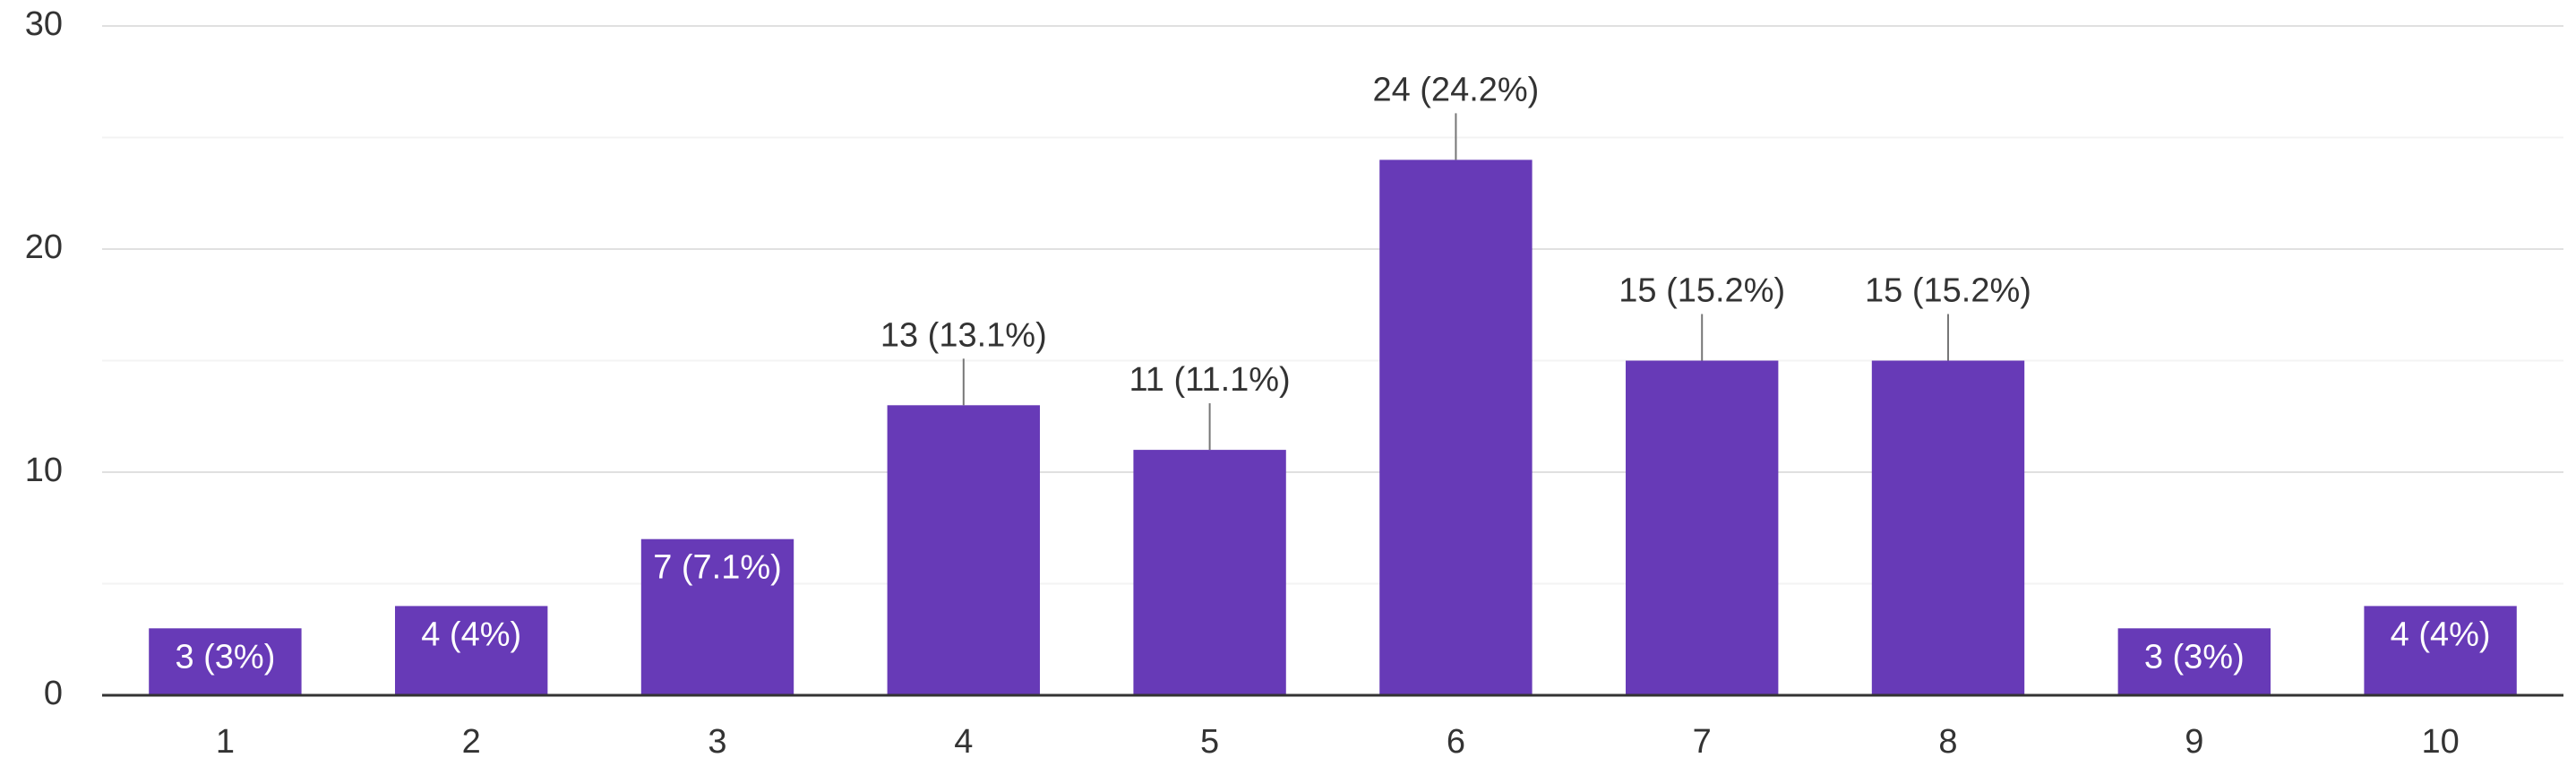  What do you see at coordinates (44, 24) in the screenshot?
I see `y-tick-label: 30` at bounding box center [44, 24].